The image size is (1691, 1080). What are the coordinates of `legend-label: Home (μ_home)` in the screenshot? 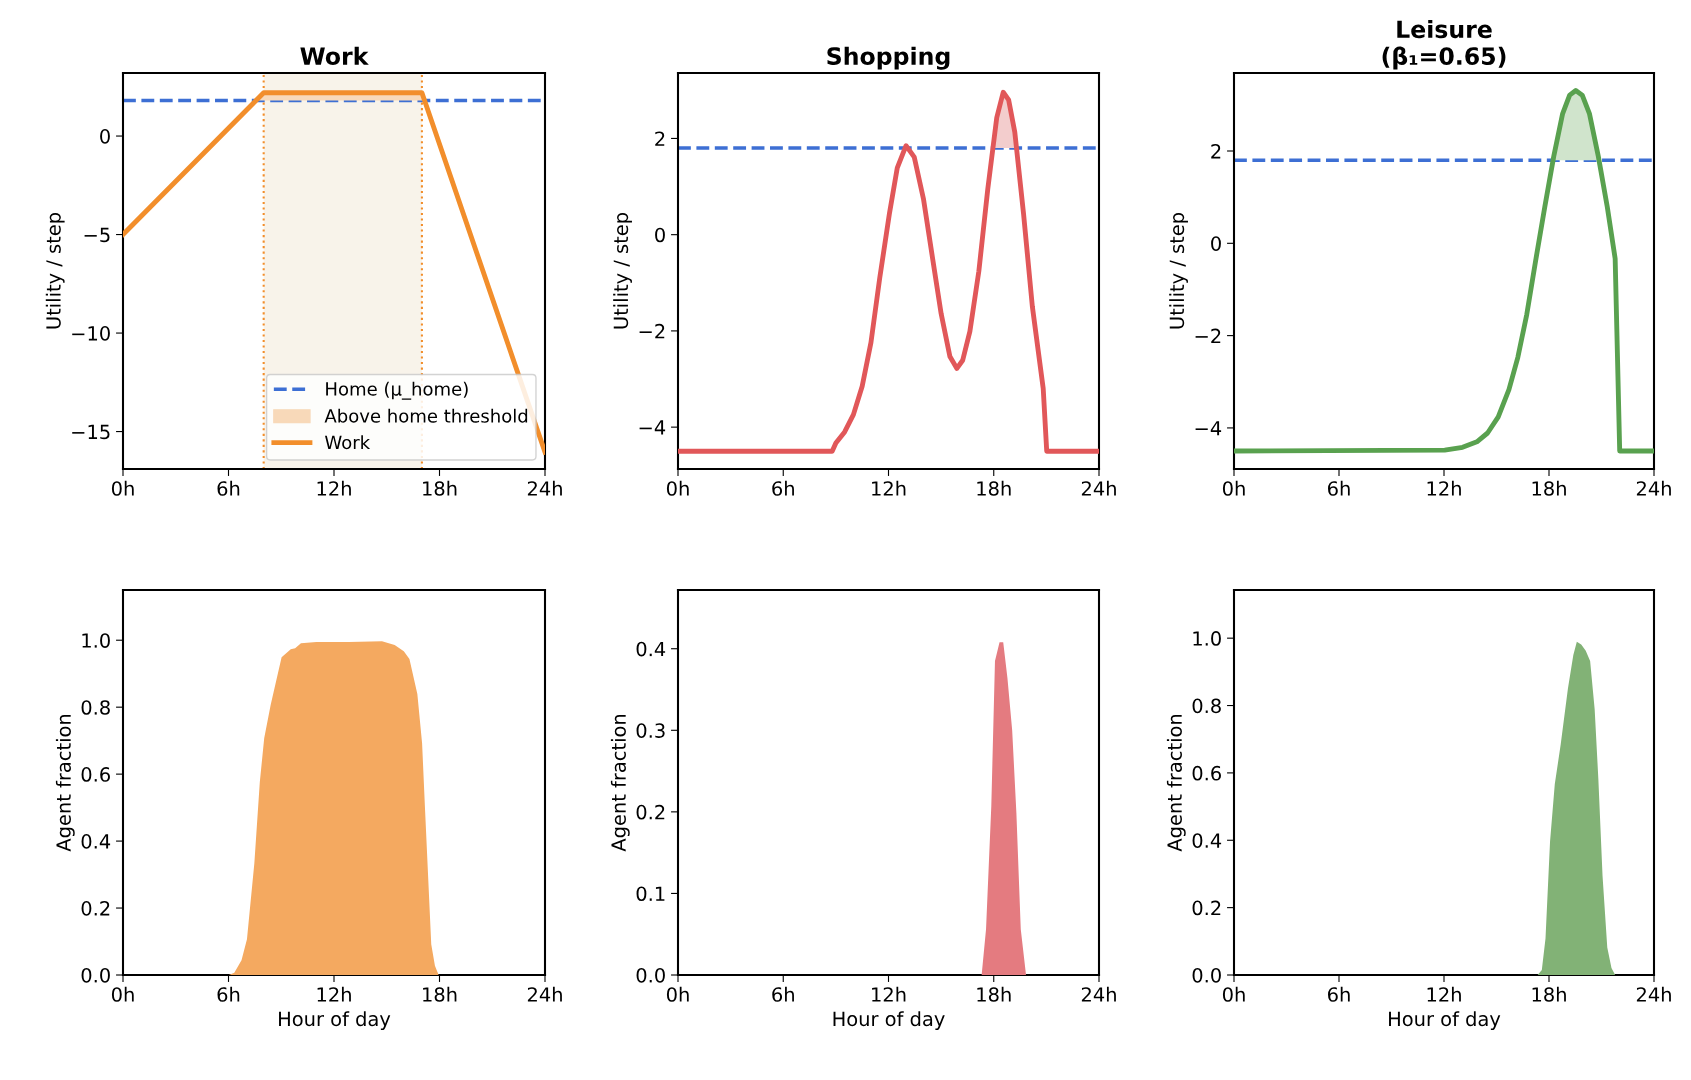 It's located at (397, 390).